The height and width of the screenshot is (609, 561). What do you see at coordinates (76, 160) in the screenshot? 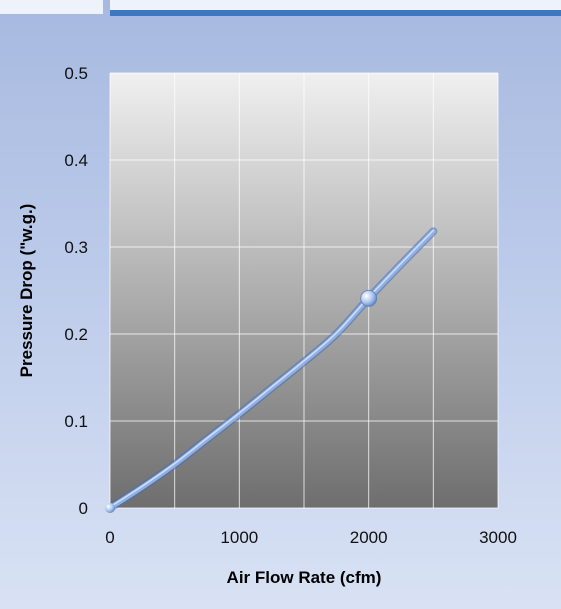
I see `y-tick-label: 0.4` at bounding box center [76, 160].